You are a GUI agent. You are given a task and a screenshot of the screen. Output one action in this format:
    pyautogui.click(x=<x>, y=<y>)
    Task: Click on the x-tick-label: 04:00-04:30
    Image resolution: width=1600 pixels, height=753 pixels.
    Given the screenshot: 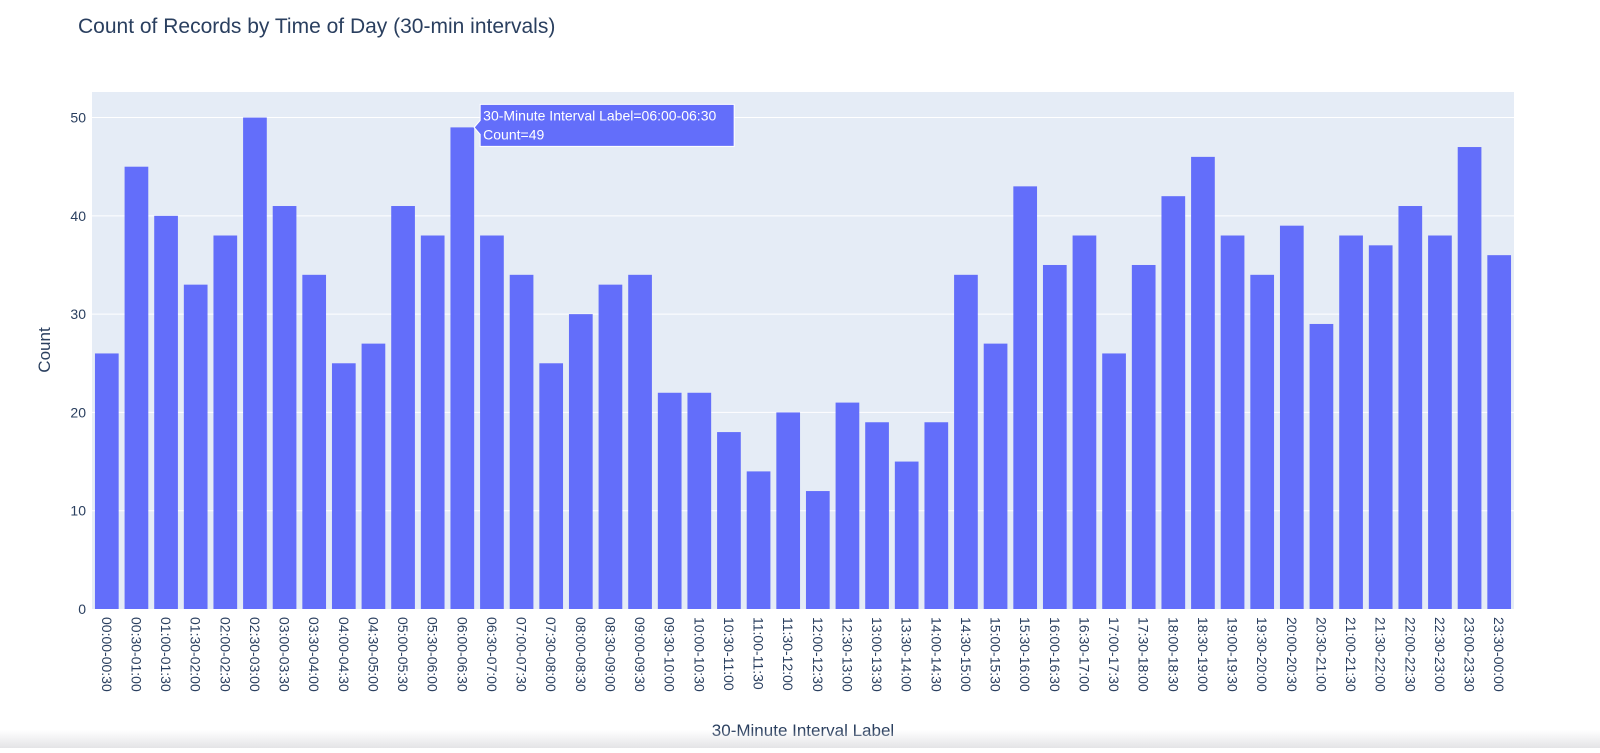 What is the action you would take?
    pyautogui.click(x=344, y=654)
    